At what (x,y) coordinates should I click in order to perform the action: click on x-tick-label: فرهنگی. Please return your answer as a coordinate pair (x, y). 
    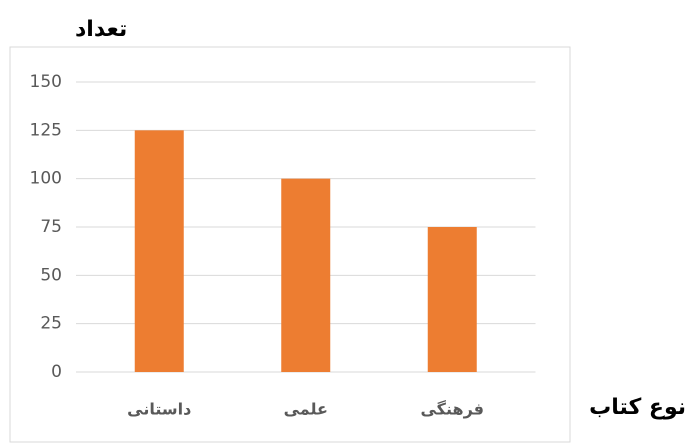
    Looking at the image, I should click on (452, 409).